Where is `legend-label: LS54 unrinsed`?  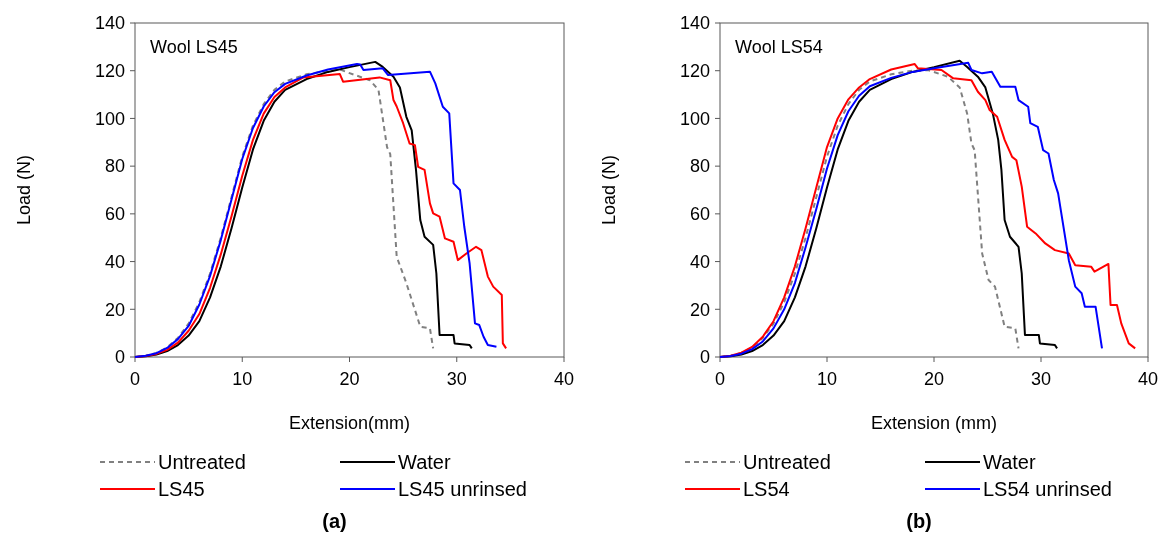
legend-label: LS54 unrinsed is located at coordinates (1047, 489).